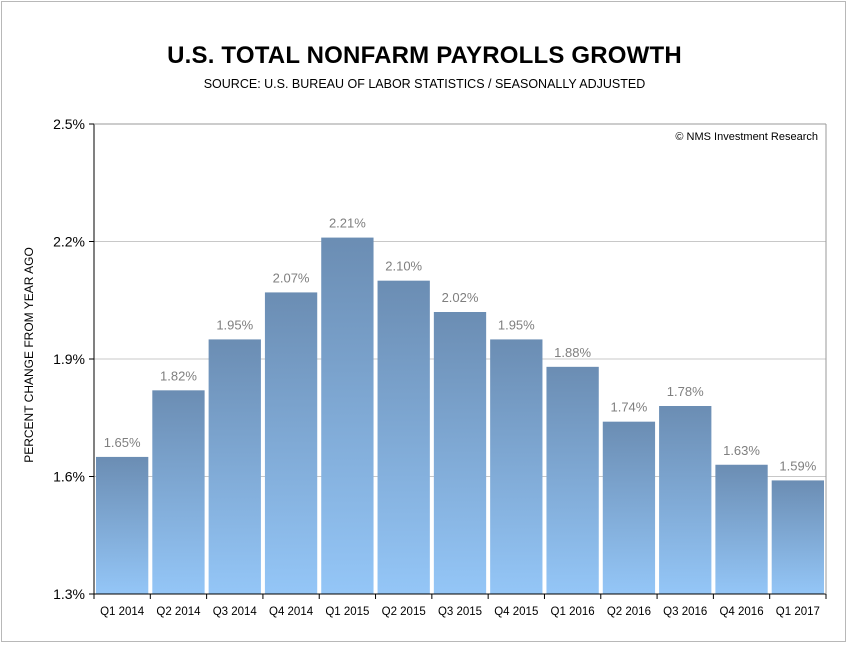 The image size is (849, 645). What do you see at coordinates (798, 612) in the screenshot?
I see `x-tick-label: Q1 2017` at bounding box center [798, 612].